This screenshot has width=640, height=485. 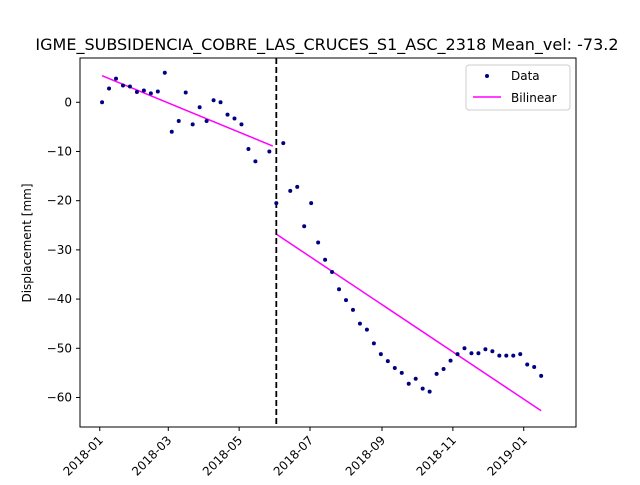 I want to click on legend-box, so click(x=518, y=87).